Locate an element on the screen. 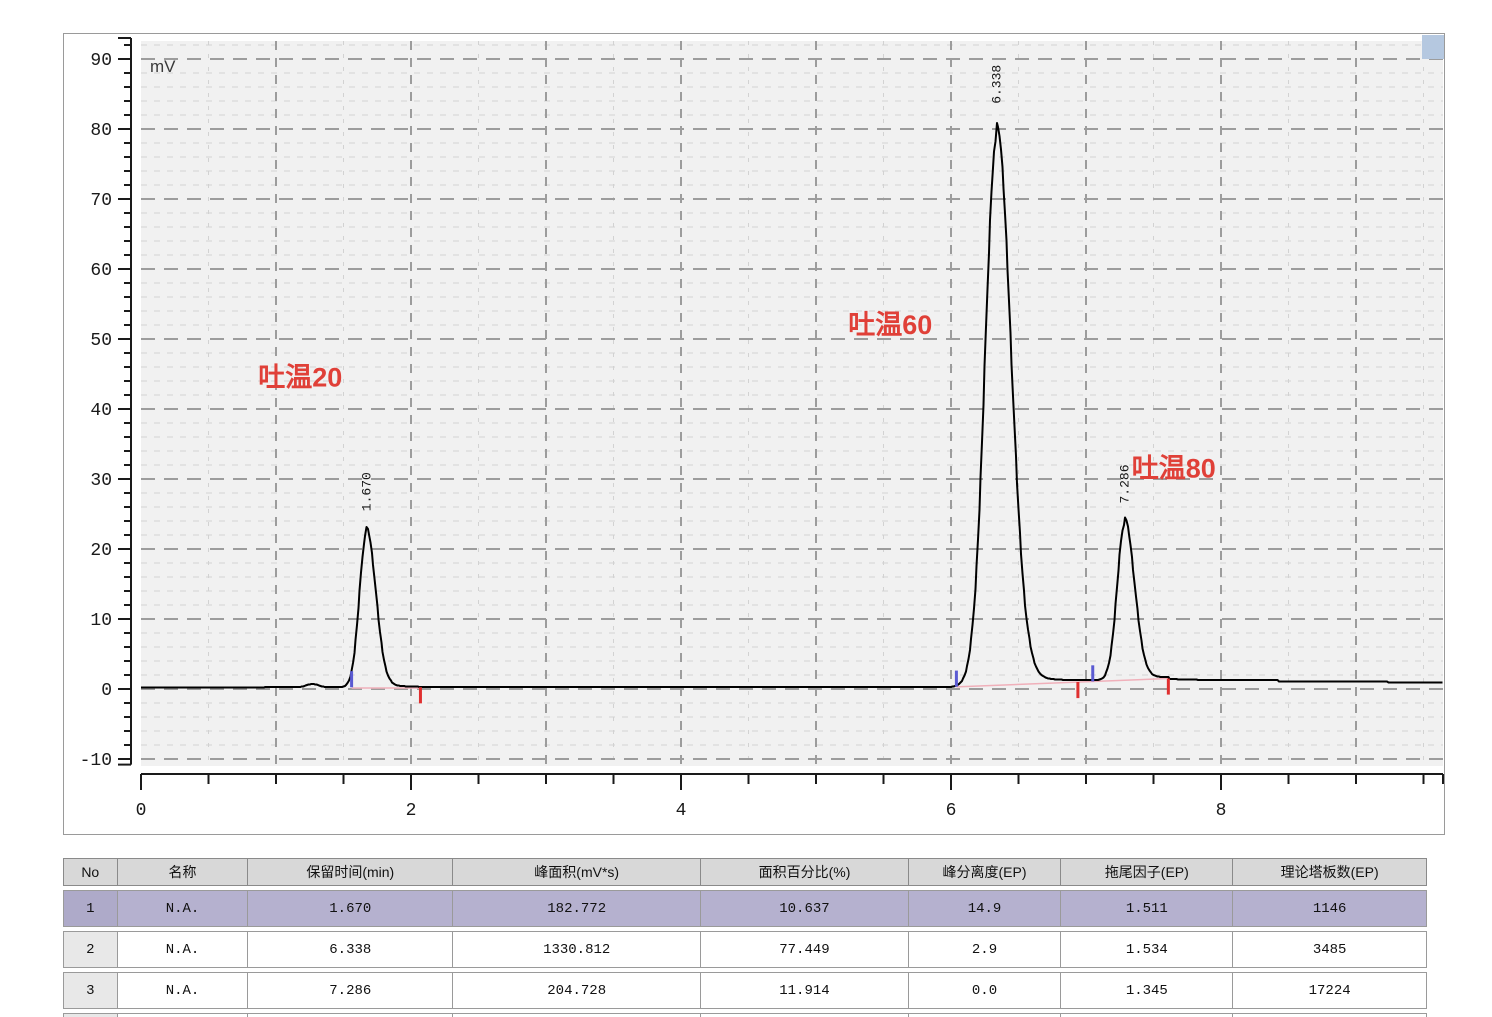  table-row: 1 N.A. 1.670 182.772 10.637 14.9 1.511 1146 is located at coordinates (745, 908).